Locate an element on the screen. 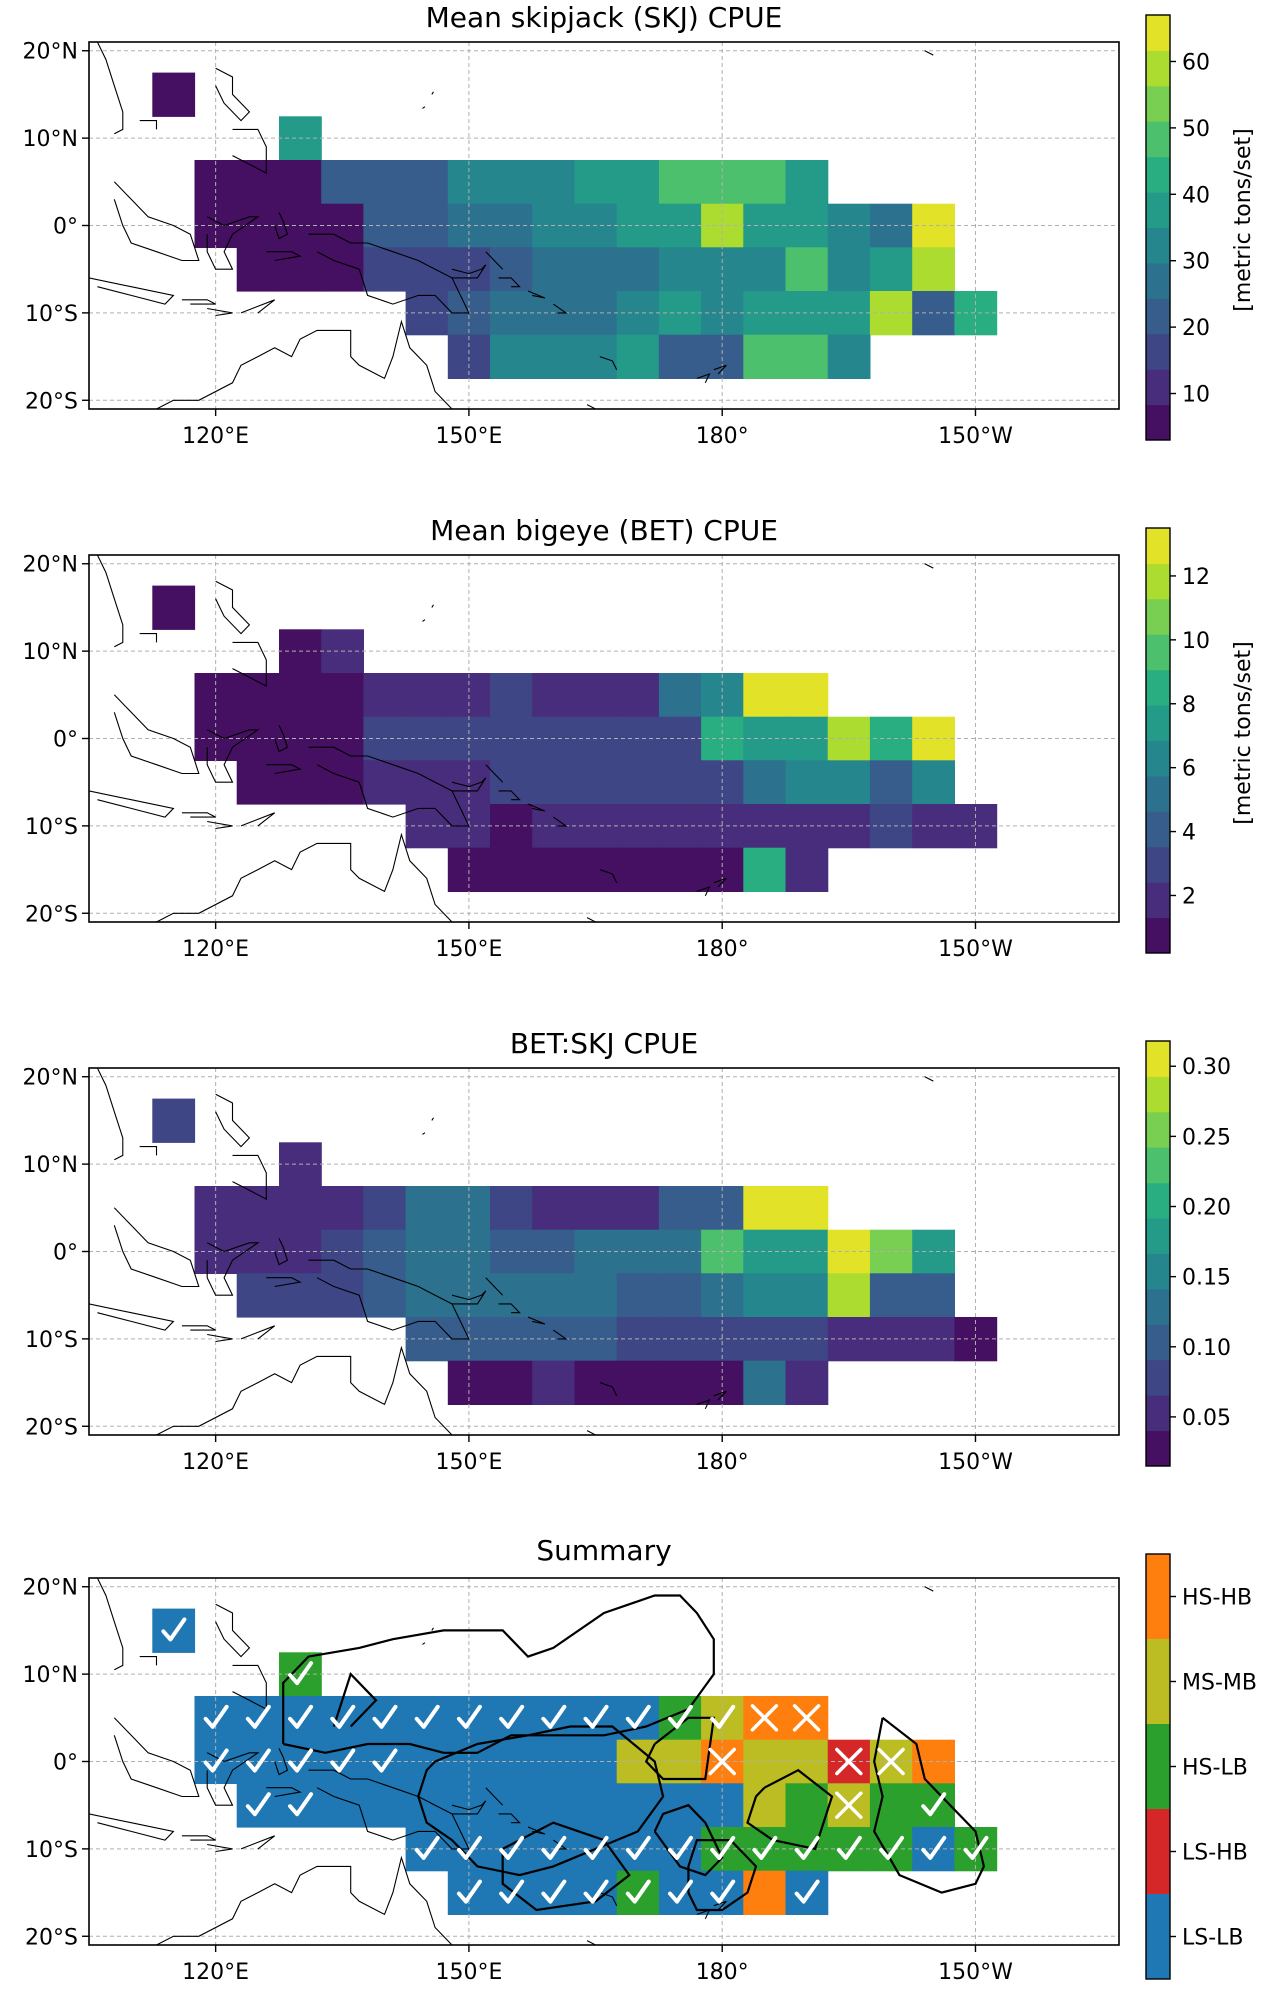  colorbar-tick-label: 6 is located at coordinates (1189, 769).